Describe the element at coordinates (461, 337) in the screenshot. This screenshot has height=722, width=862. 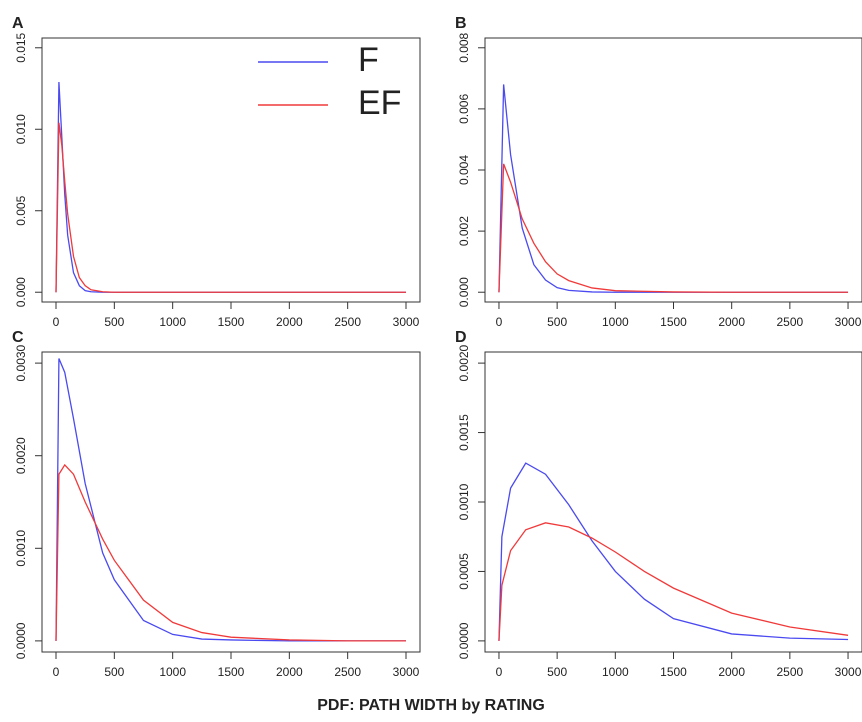
I see `panel-label: D` at that location.